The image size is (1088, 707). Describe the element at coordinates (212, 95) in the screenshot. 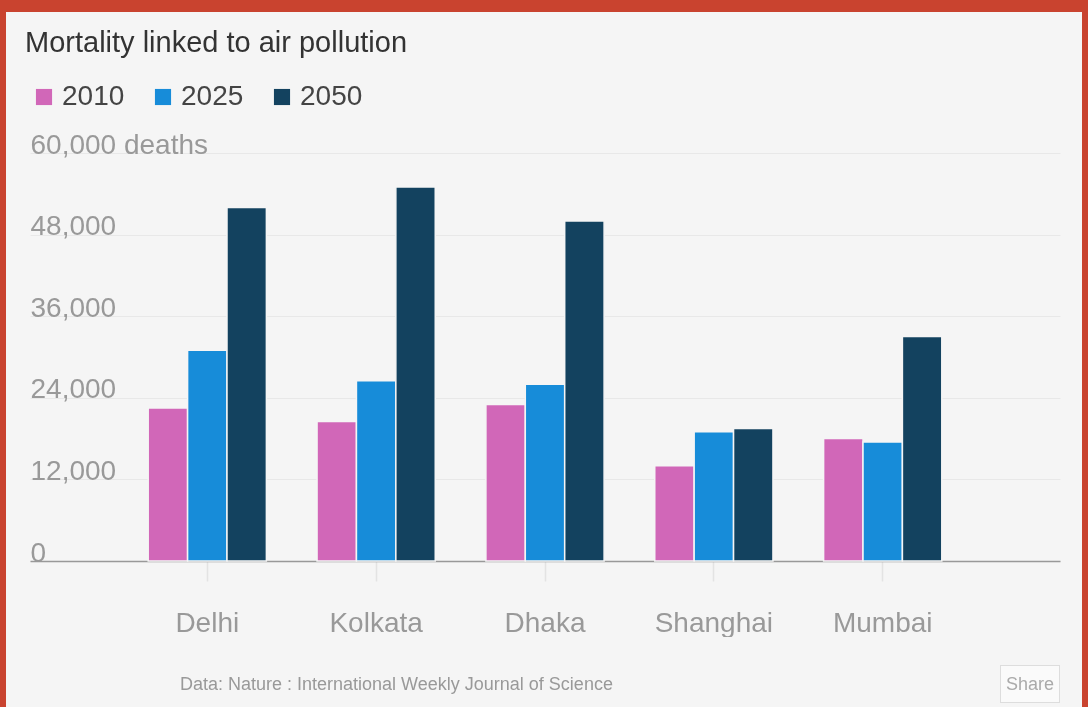

I see `legend-label: 2025` at that location.